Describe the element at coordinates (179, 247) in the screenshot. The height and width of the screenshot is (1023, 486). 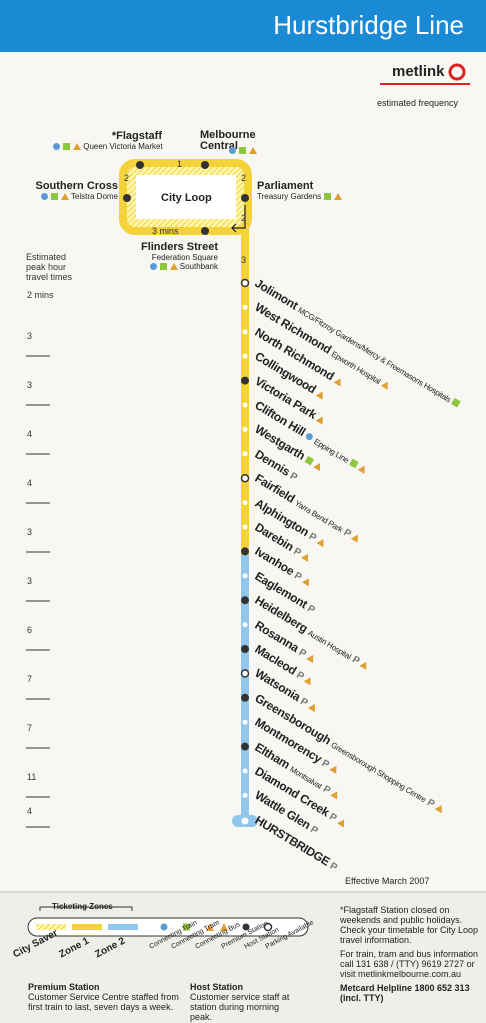
I see `station-name: Flinders Street` at that location.